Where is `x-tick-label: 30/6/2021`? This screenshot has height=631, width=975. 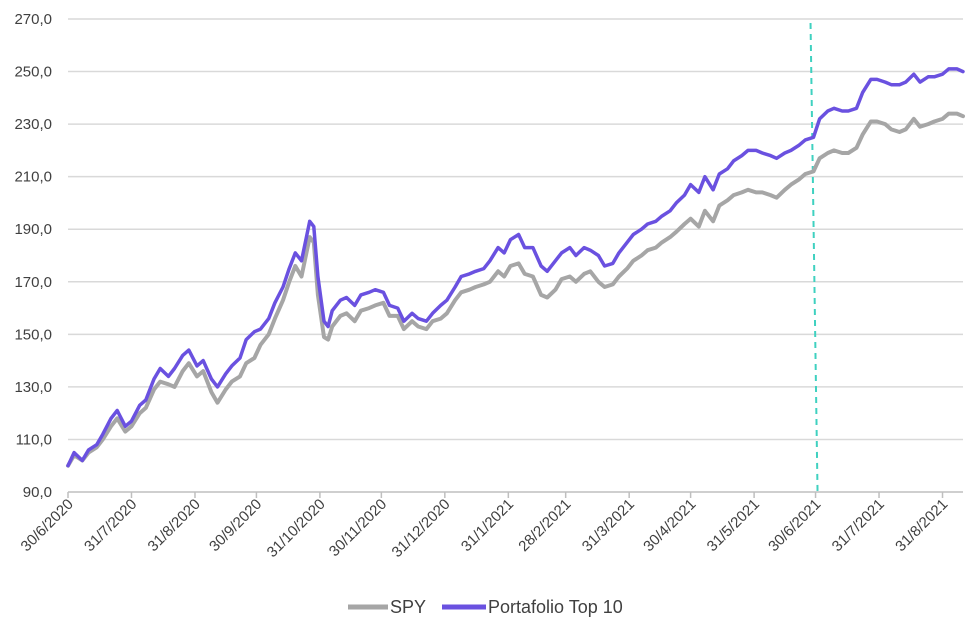
x-tick-label: 30/6/2021 is located at coordinates (794, 525).